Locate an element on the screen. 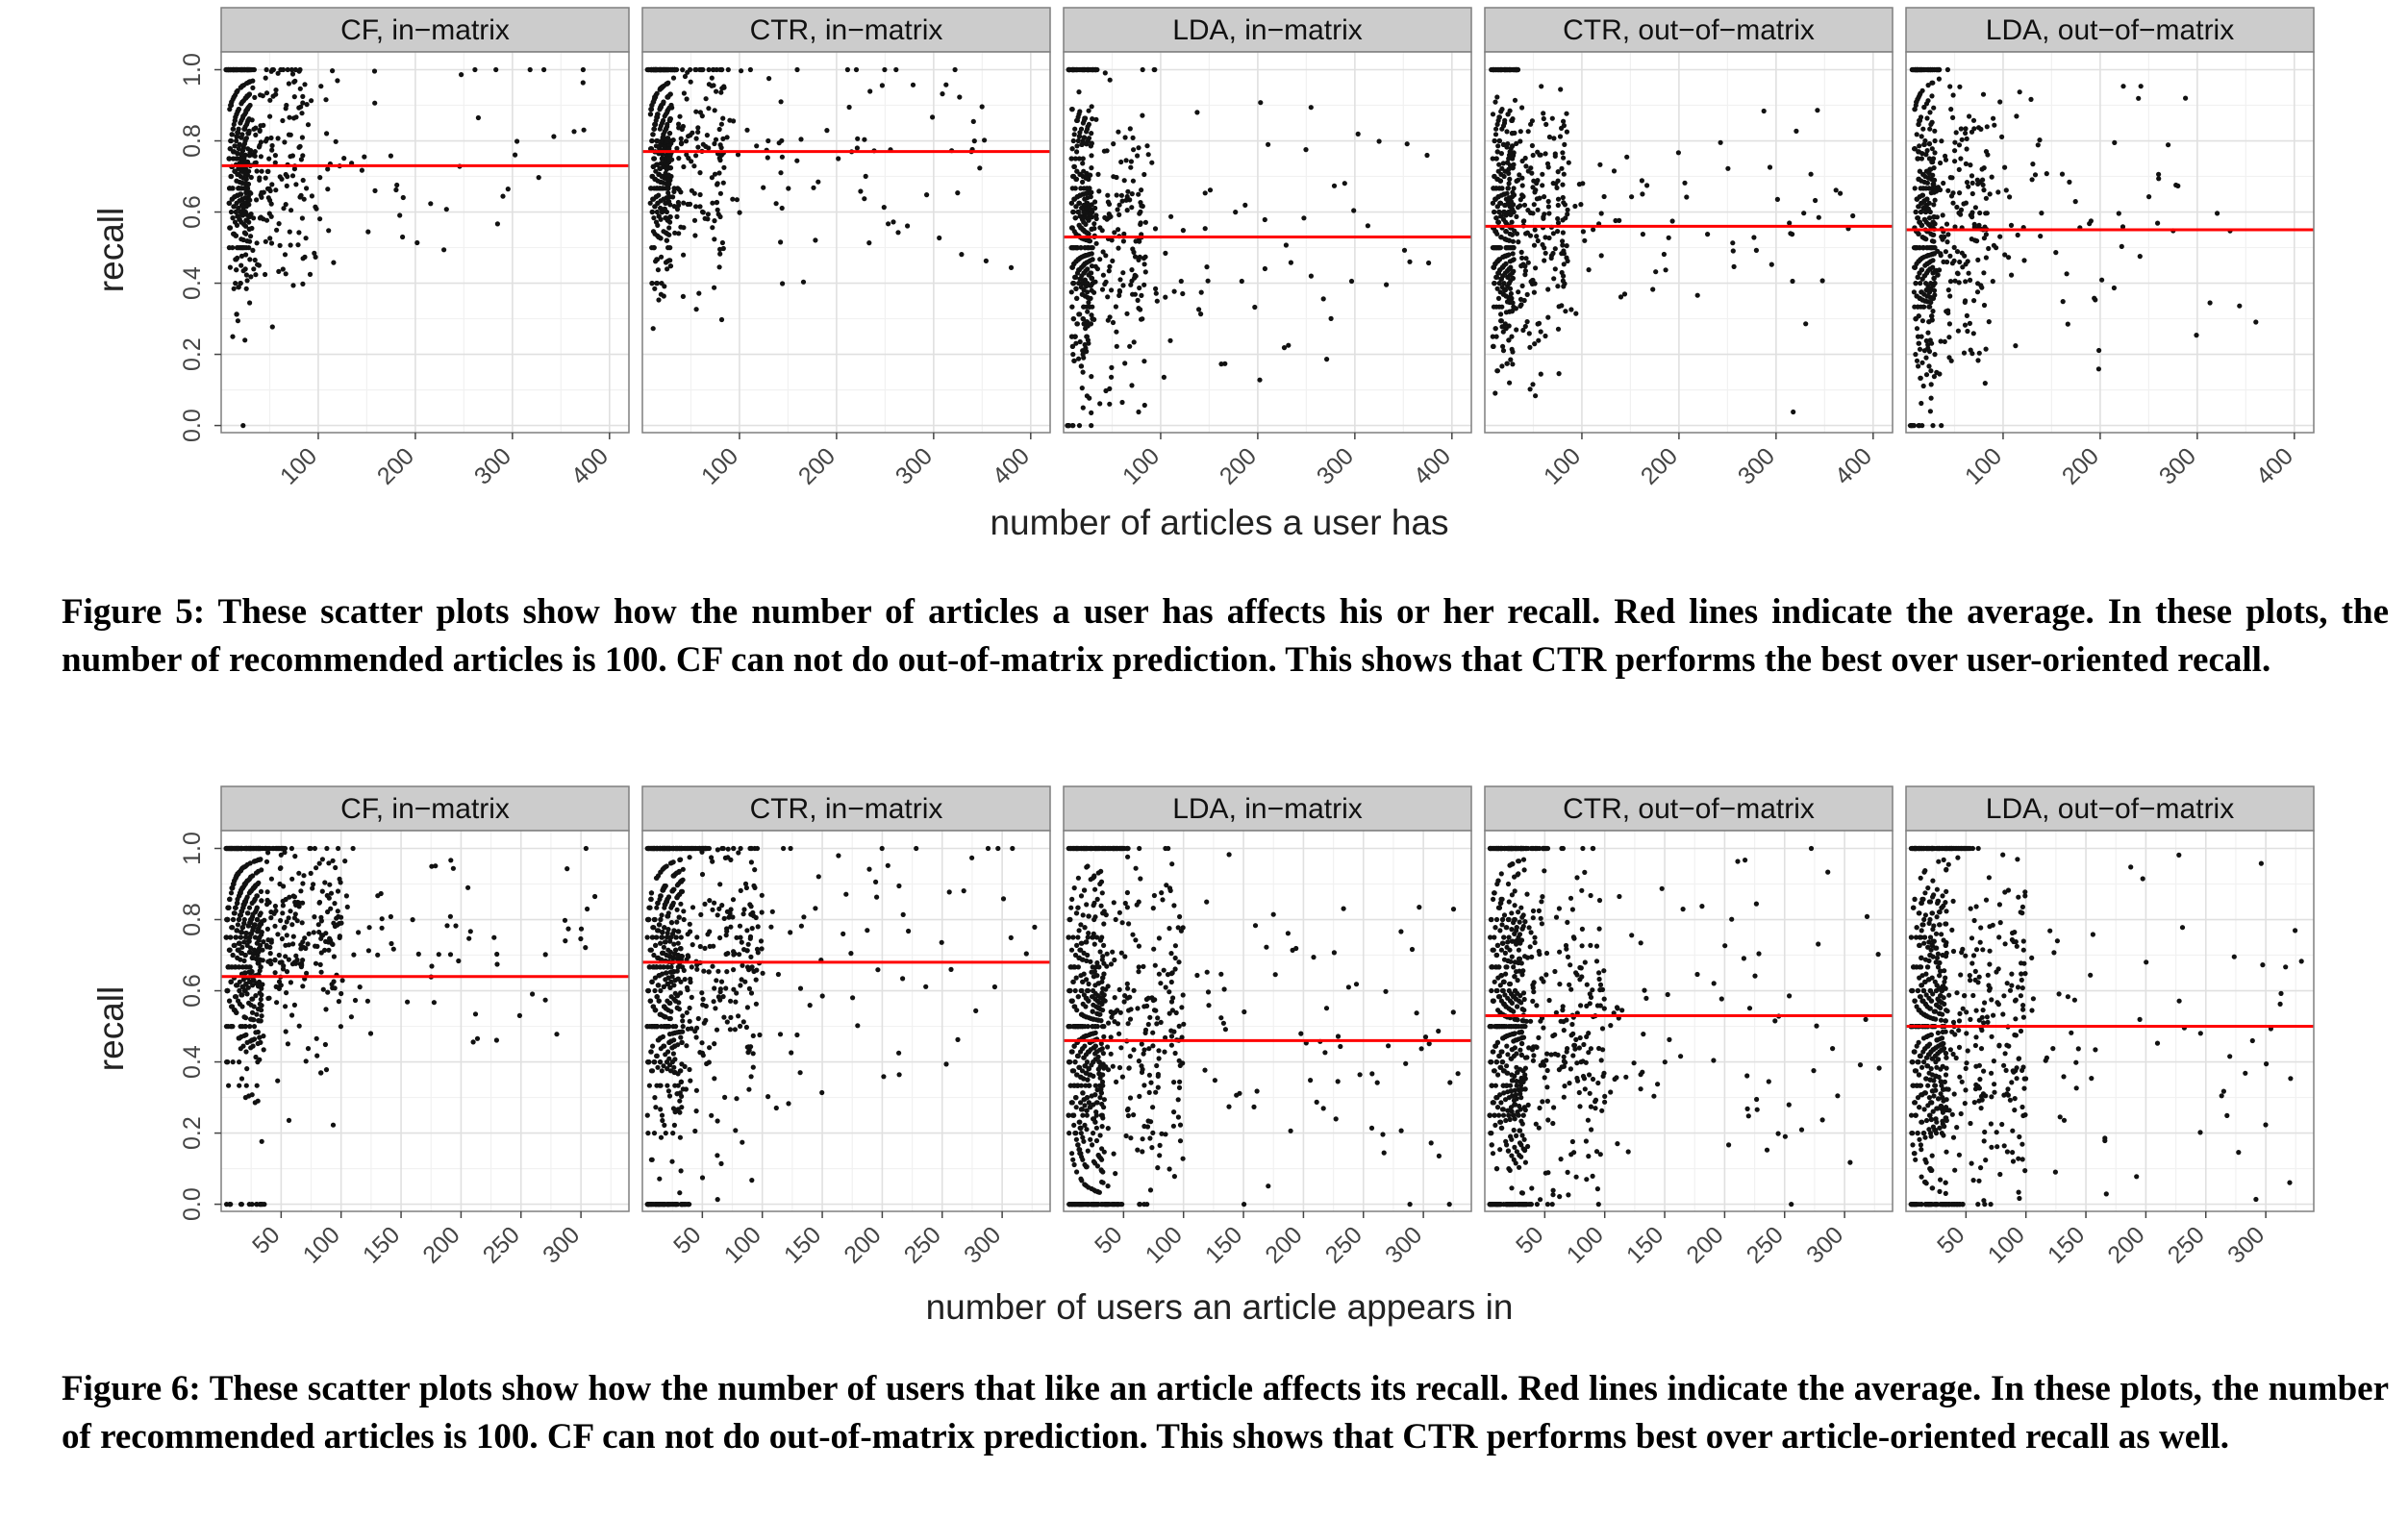 This screenshot has height=1519, width=2408. y-tick-label: 1.0 is located at coordinates (192, 70).